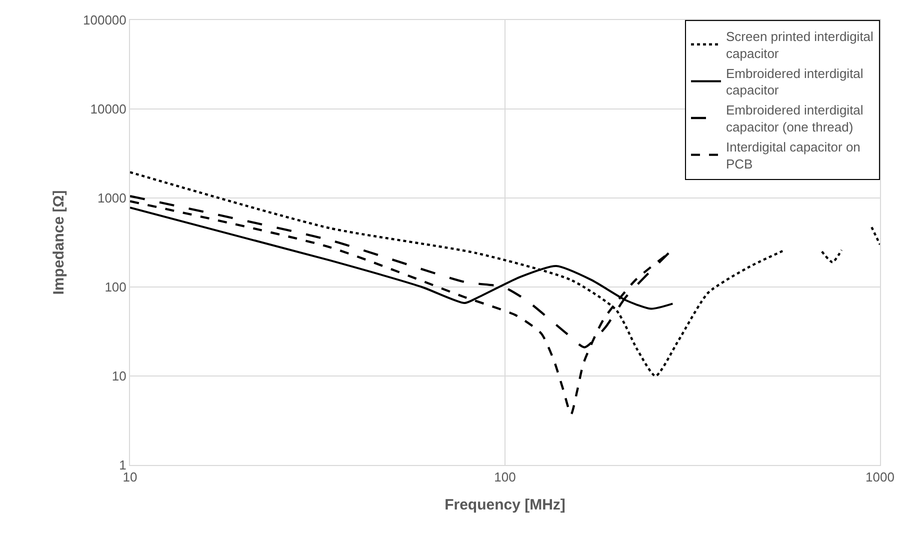 Image resolution: width=906 pixels, height=541 pixels. Describe the element at coordinates (115, 287) in the screenshot. I see `y-tick-label: 100` at that location.